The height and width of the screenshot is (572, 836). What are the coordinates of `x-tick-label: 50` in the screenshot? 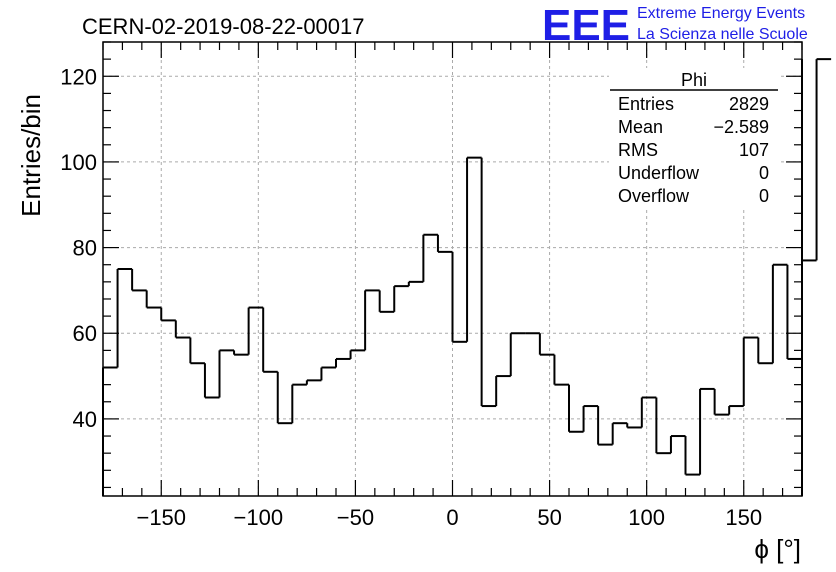 It's located at (549, 517).